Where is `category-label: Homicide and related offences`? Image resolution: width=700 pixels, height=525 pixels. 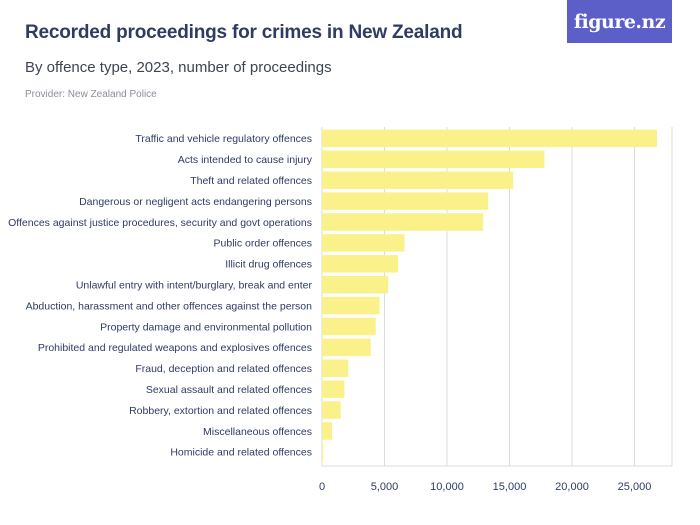
category-label: Homicide and related offences is located at coordinates (241, 453).